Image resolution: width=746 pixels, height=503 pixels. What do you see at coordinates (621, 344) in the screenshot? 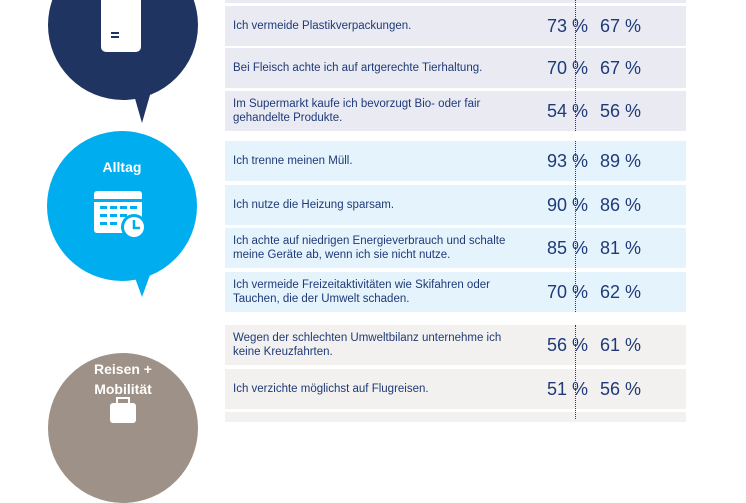
I see `value-2: 61 %` at bounding box center [621, 344].